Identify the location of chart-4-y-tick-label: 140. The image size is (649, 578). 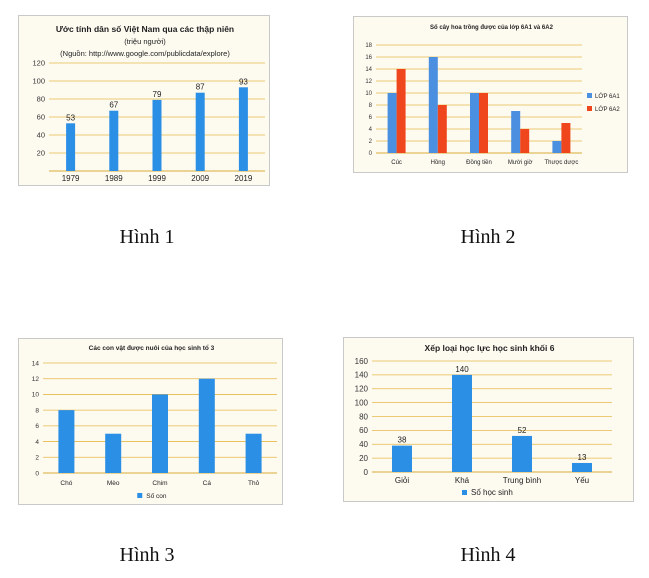
(362, 375).